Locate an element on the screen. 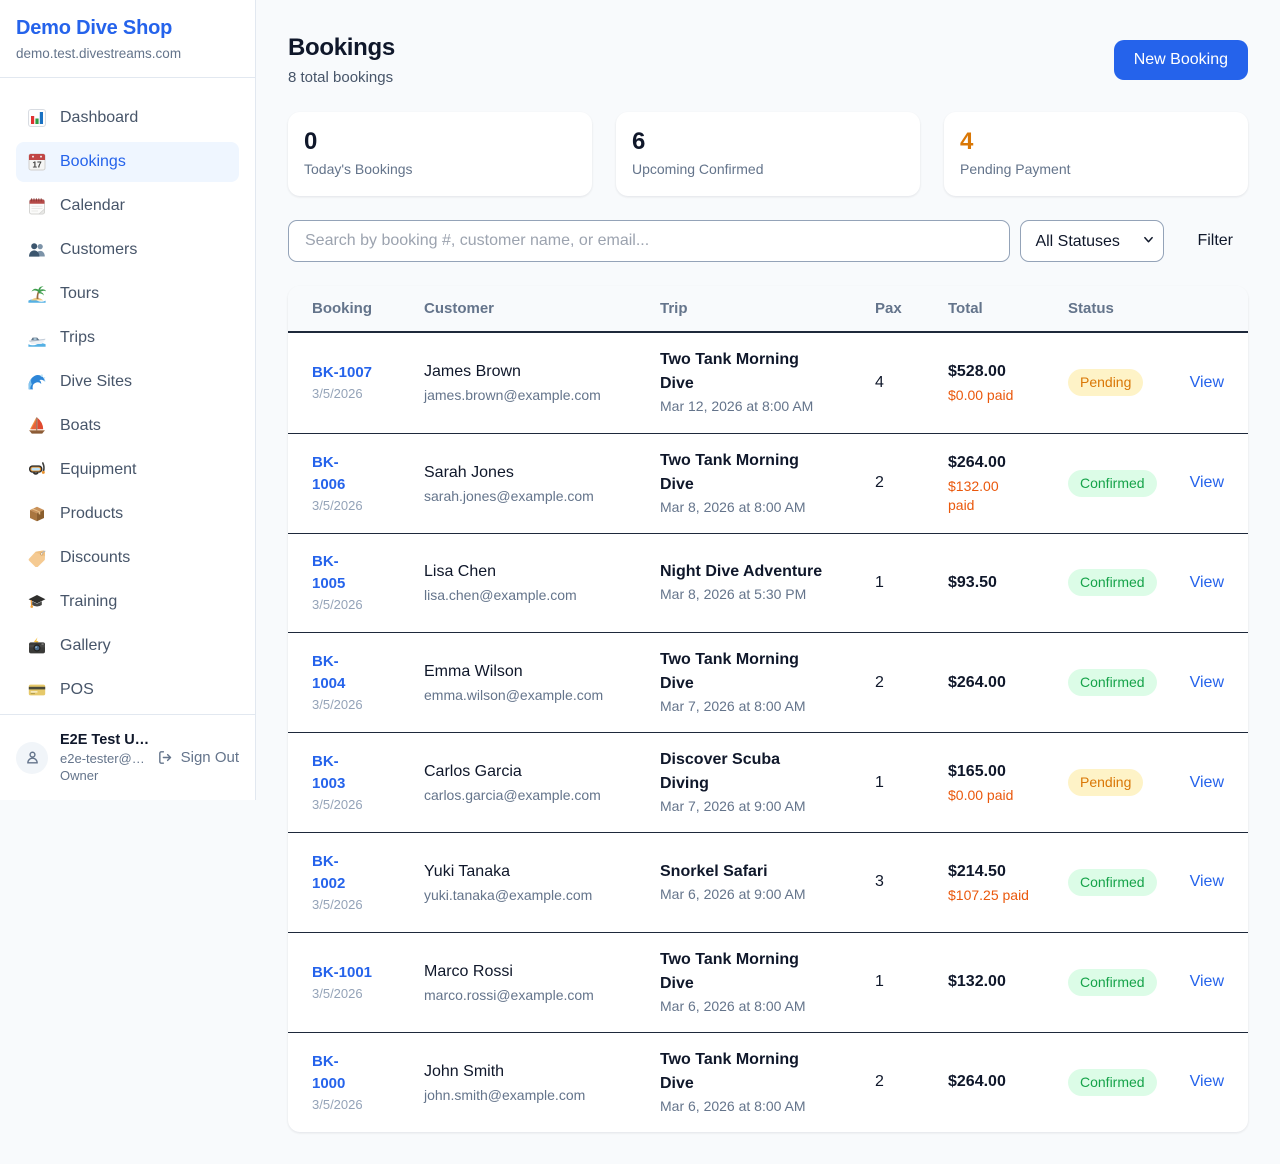 The width and height of the screenshot is (1280, 1164). paid-amount: $132.00 paid is located at coordinates (973, 495).